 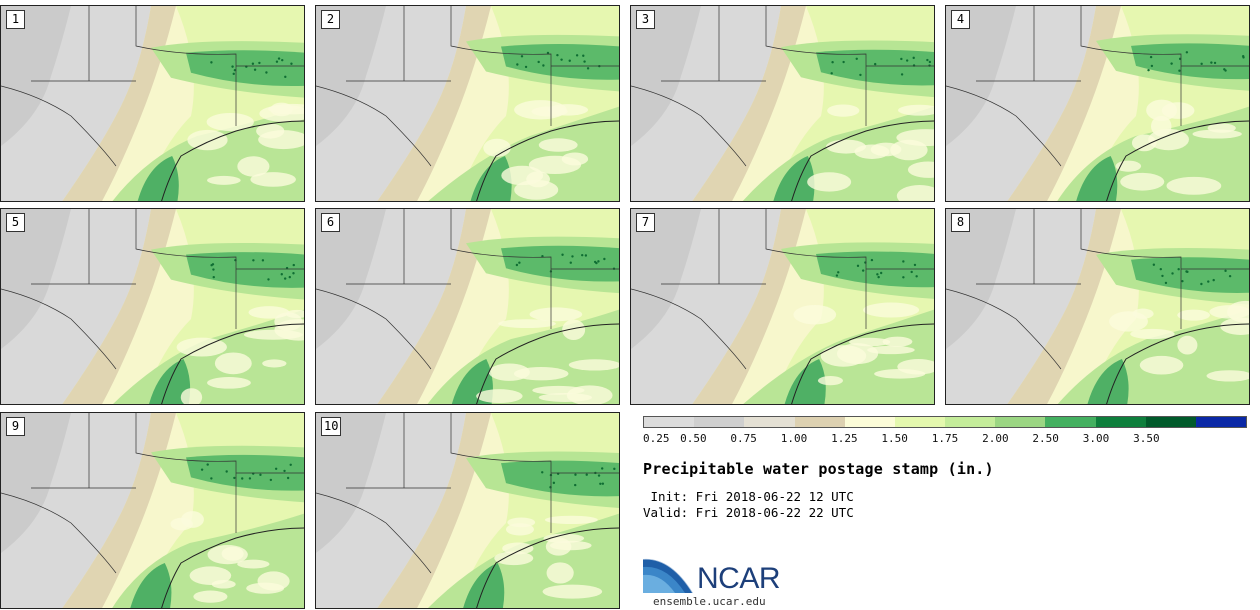 What do you see at coordinates (15, 222) in the screenshot?
I see `member-number-label: 5` at bounding box center [15, 222].